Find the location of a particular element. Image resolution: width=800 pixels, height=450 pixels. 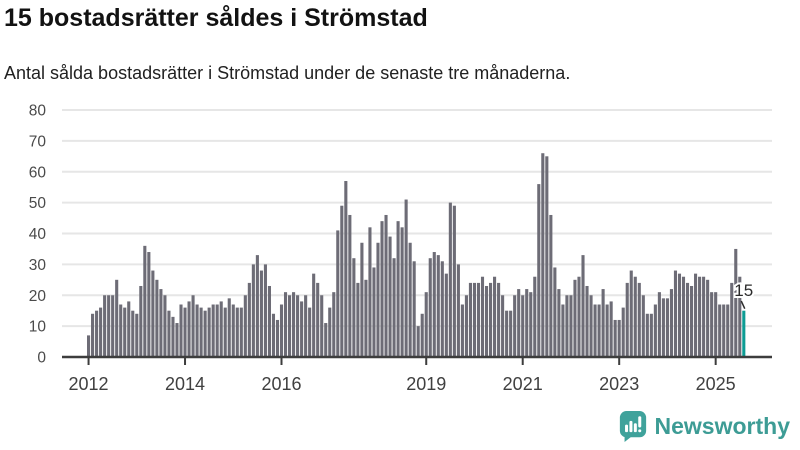

y-axis-tick-label: 50 is located at coordinates (38, 203).